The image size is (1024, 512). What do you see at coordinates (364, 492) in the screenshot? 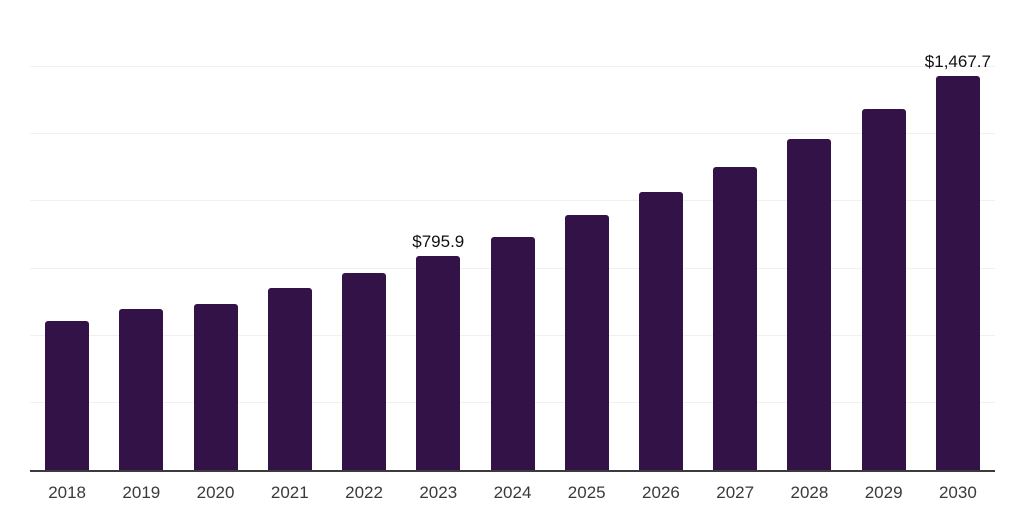
I see `x-tick-2022: 2022` at bounding box center [364, 492].